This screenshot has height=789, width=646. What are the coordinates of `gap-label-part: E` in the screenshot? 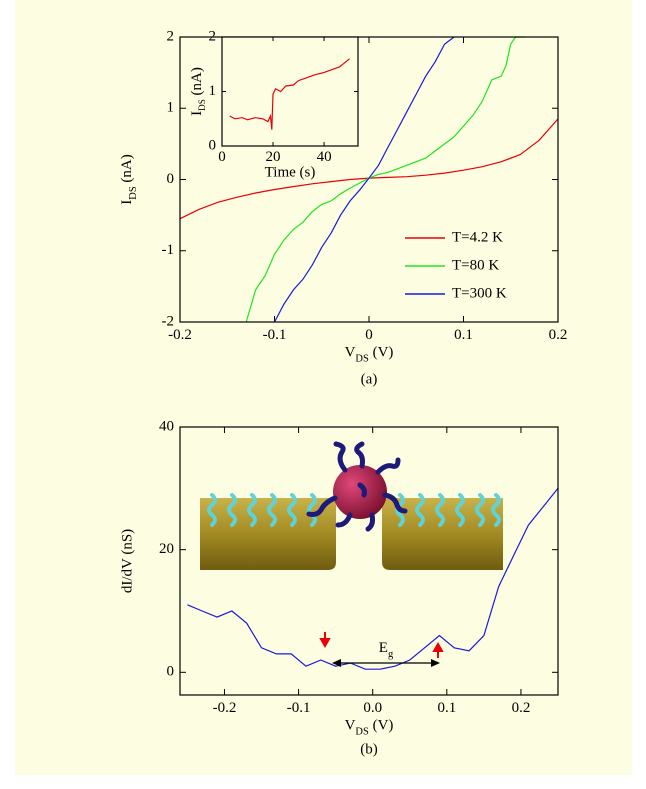 It's located at (383, 648).